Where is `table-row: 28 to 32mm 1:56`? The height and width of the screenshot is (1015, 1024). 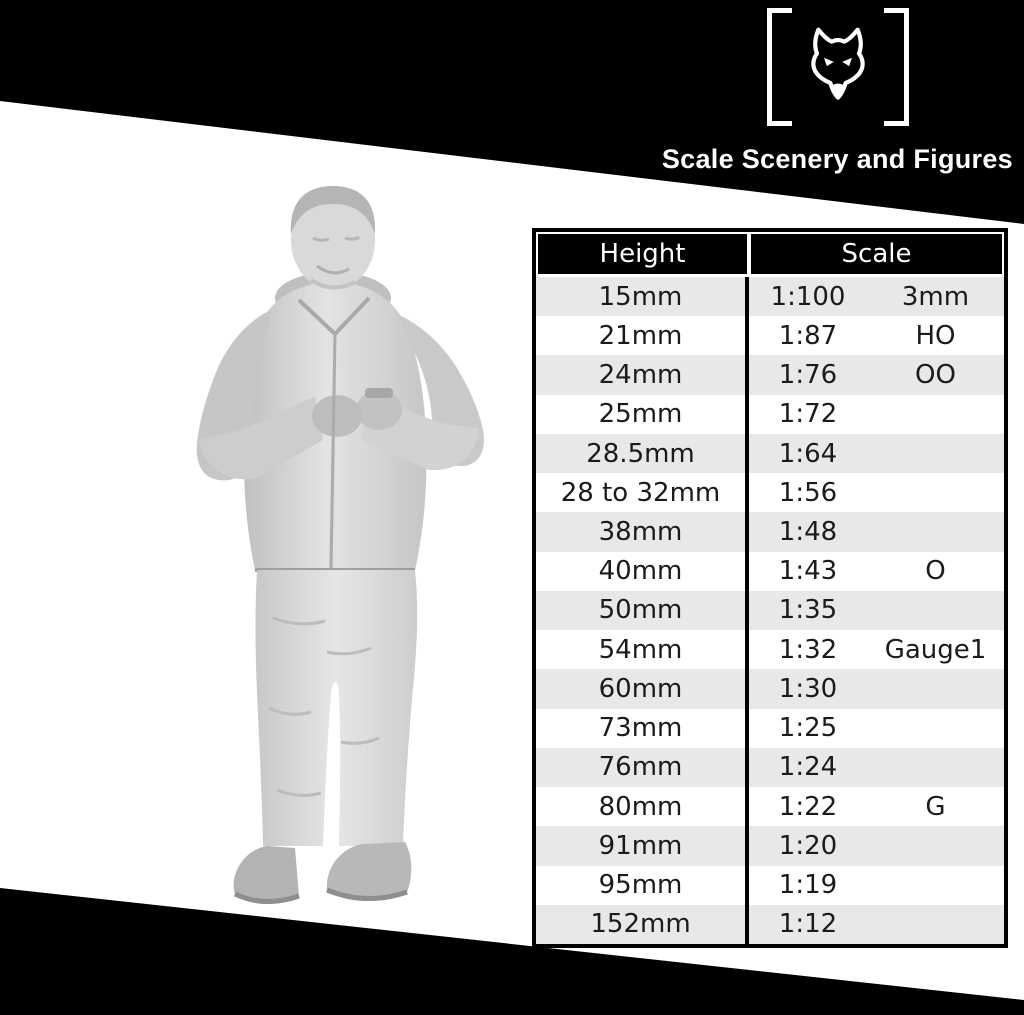
table-row: 28 to 32mm 1:56 is located at coordinates (770, 493).